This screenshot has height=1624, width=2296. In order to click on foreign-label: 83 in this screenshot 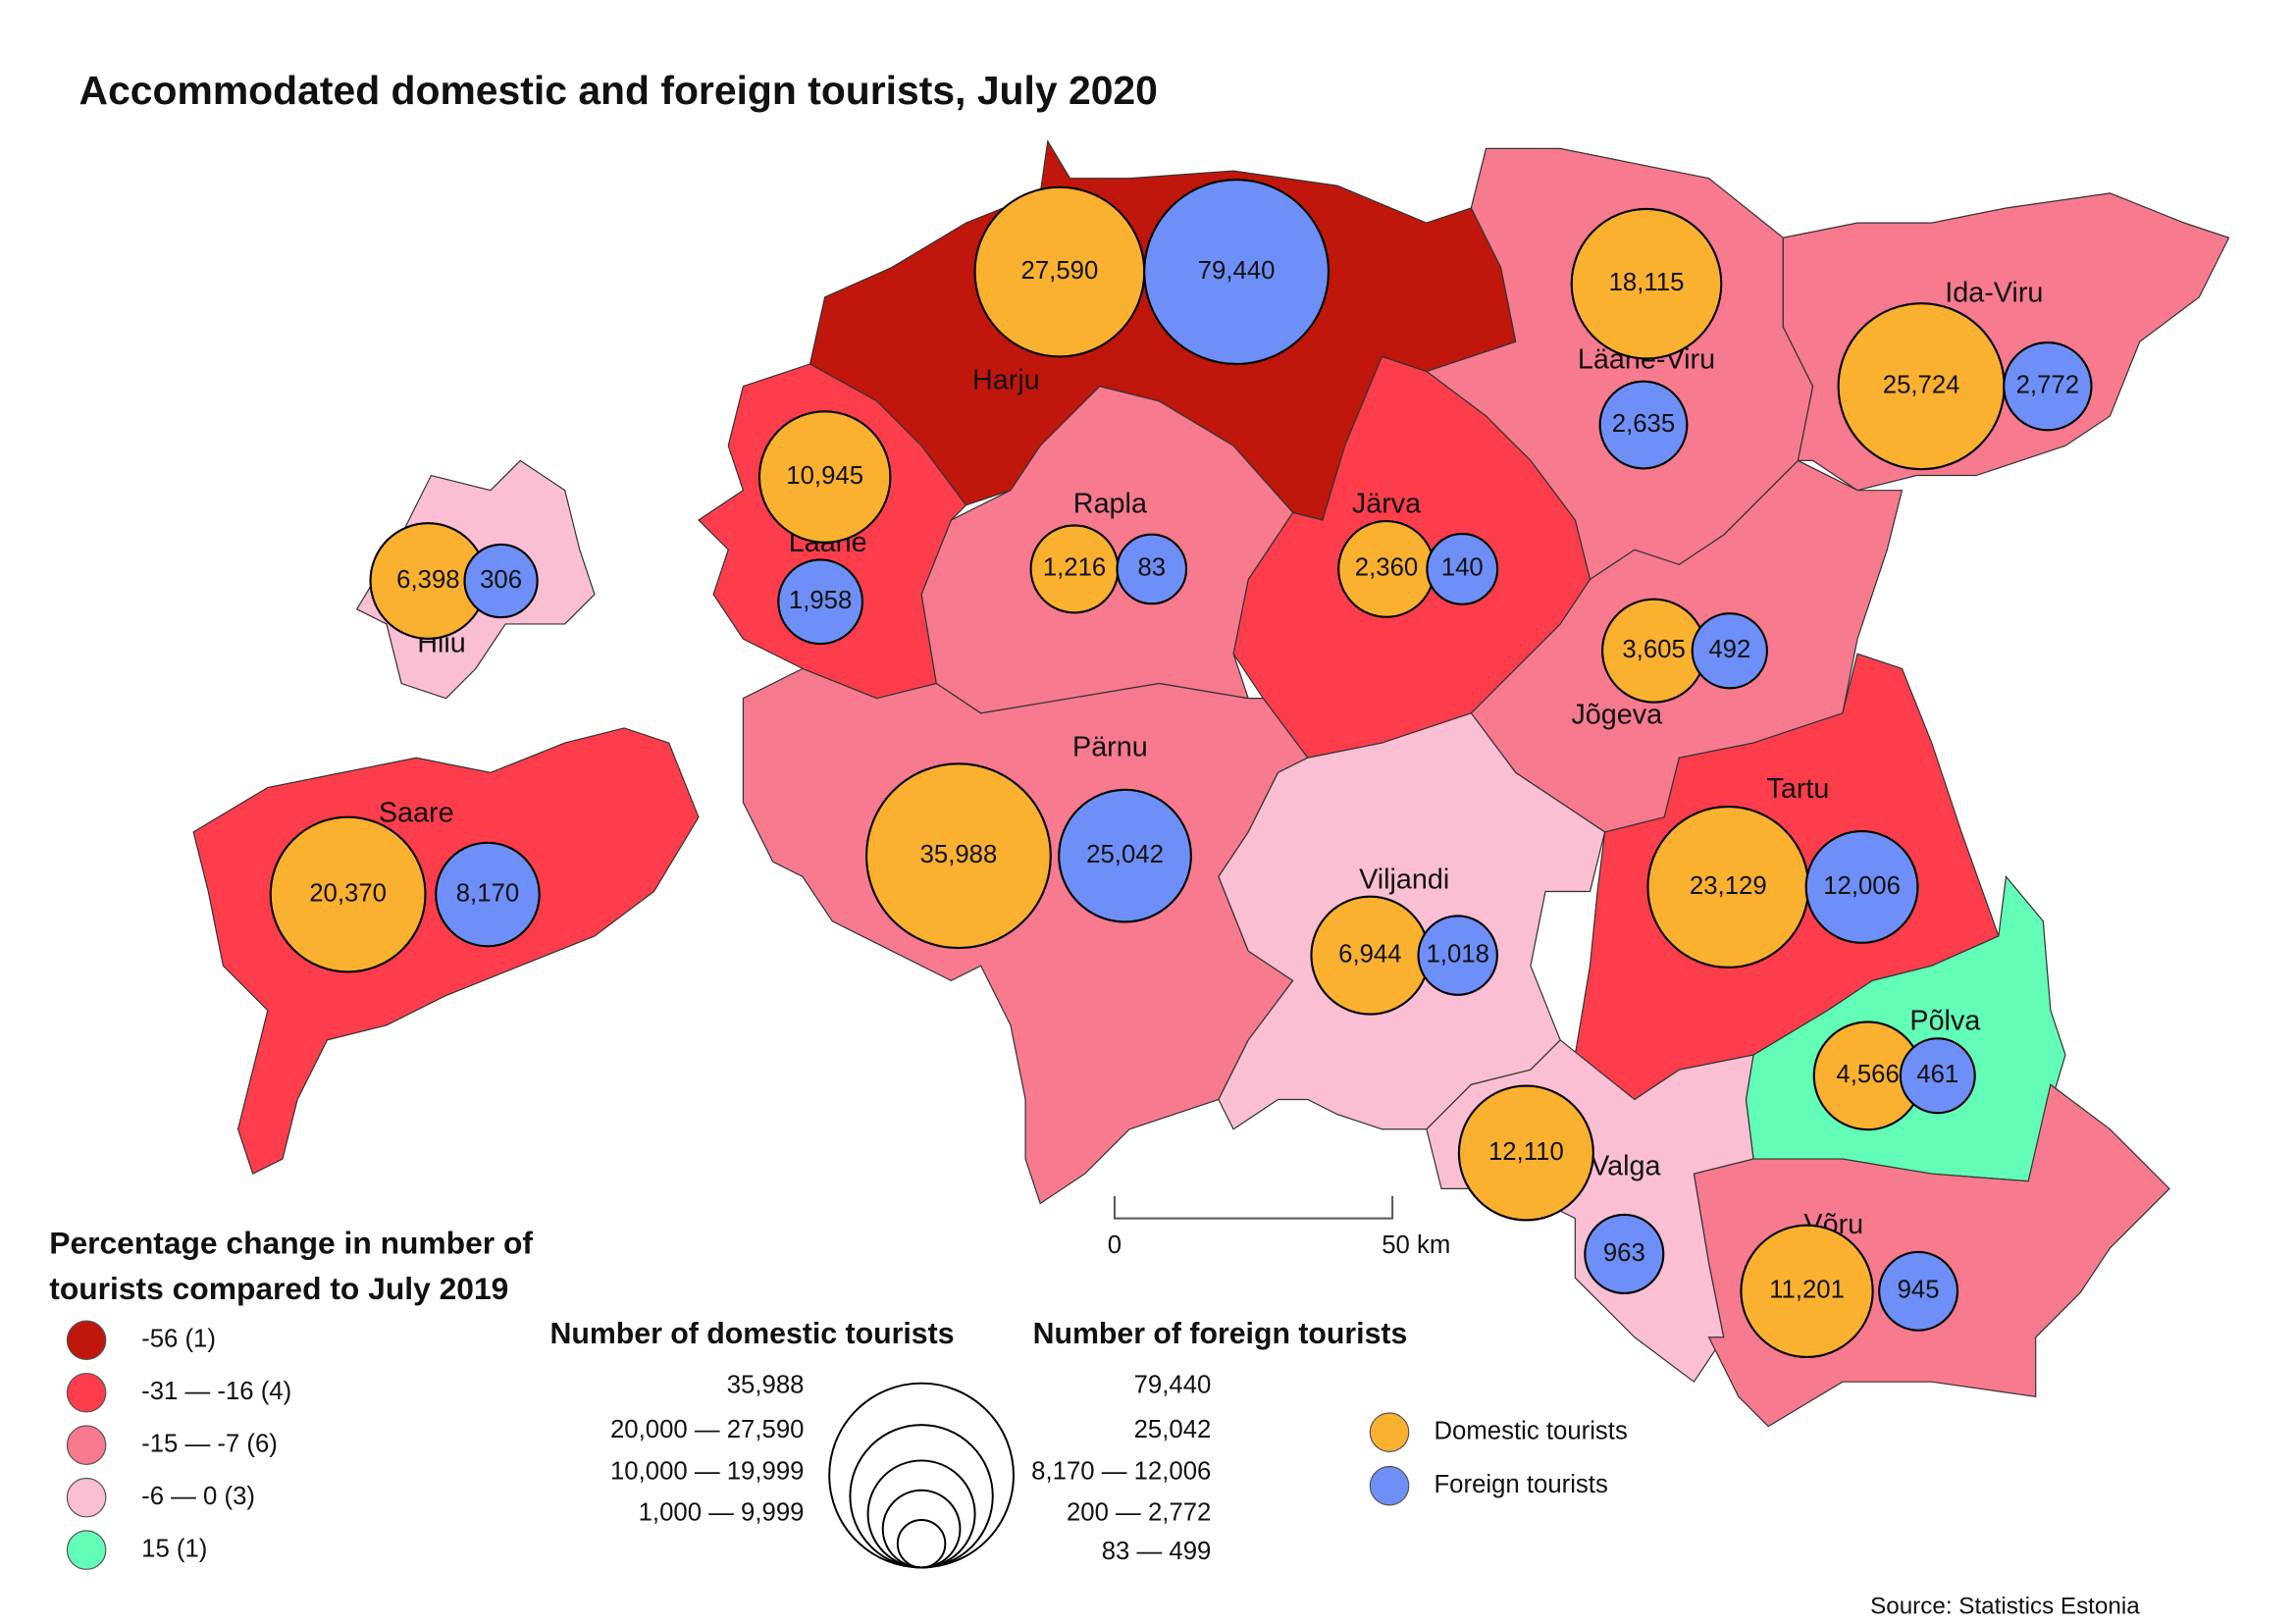, I will do `click(1151, 568)`.